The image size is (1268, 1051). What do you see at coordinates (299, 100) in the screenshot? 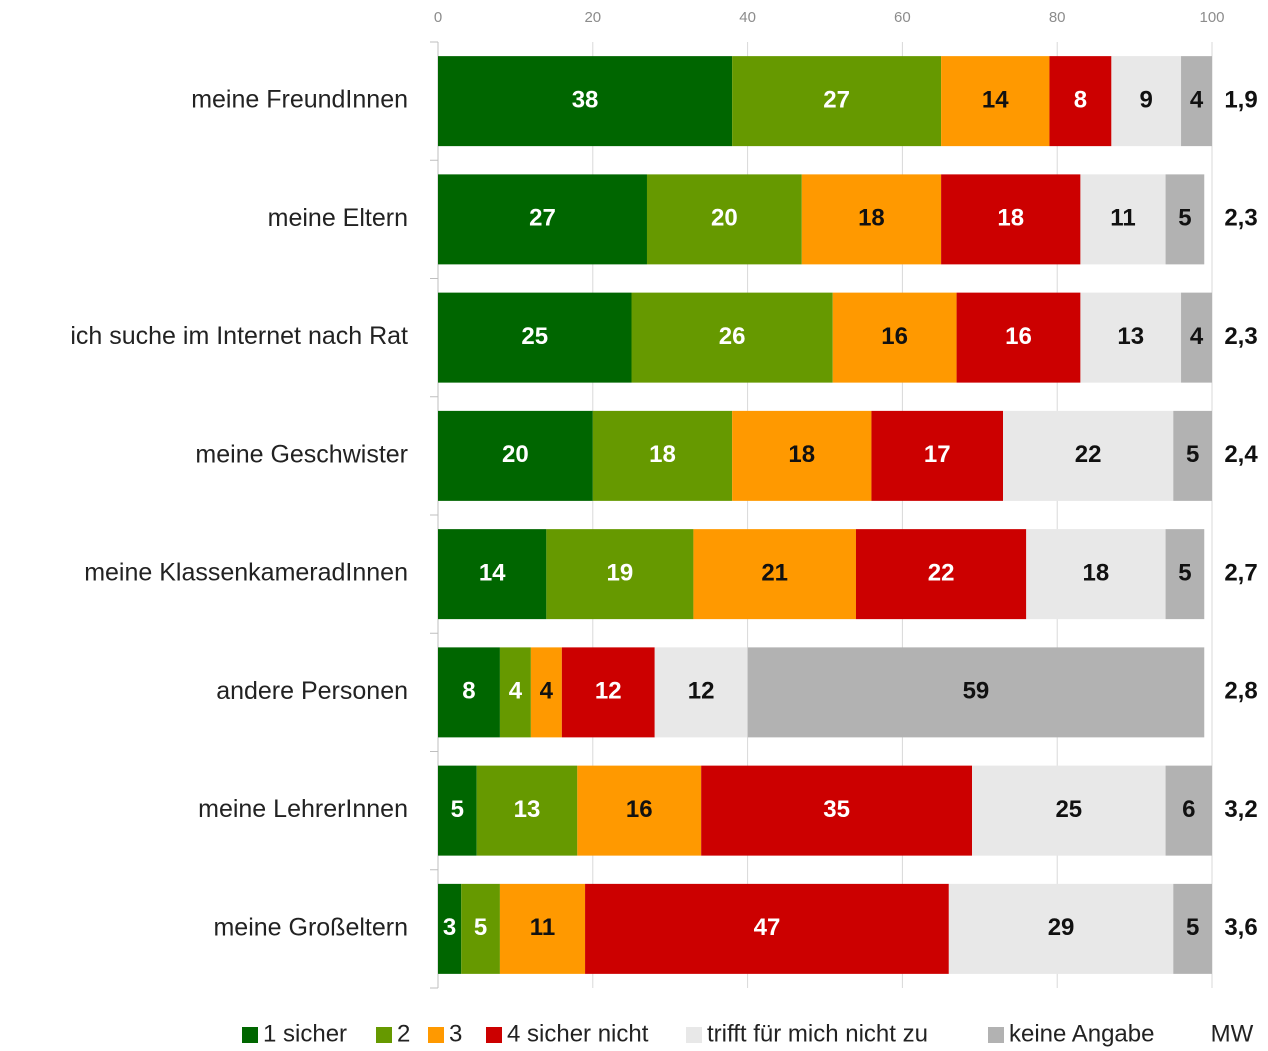
I see `category-label: meine FreundInnen` at bounding box center [299, 100].